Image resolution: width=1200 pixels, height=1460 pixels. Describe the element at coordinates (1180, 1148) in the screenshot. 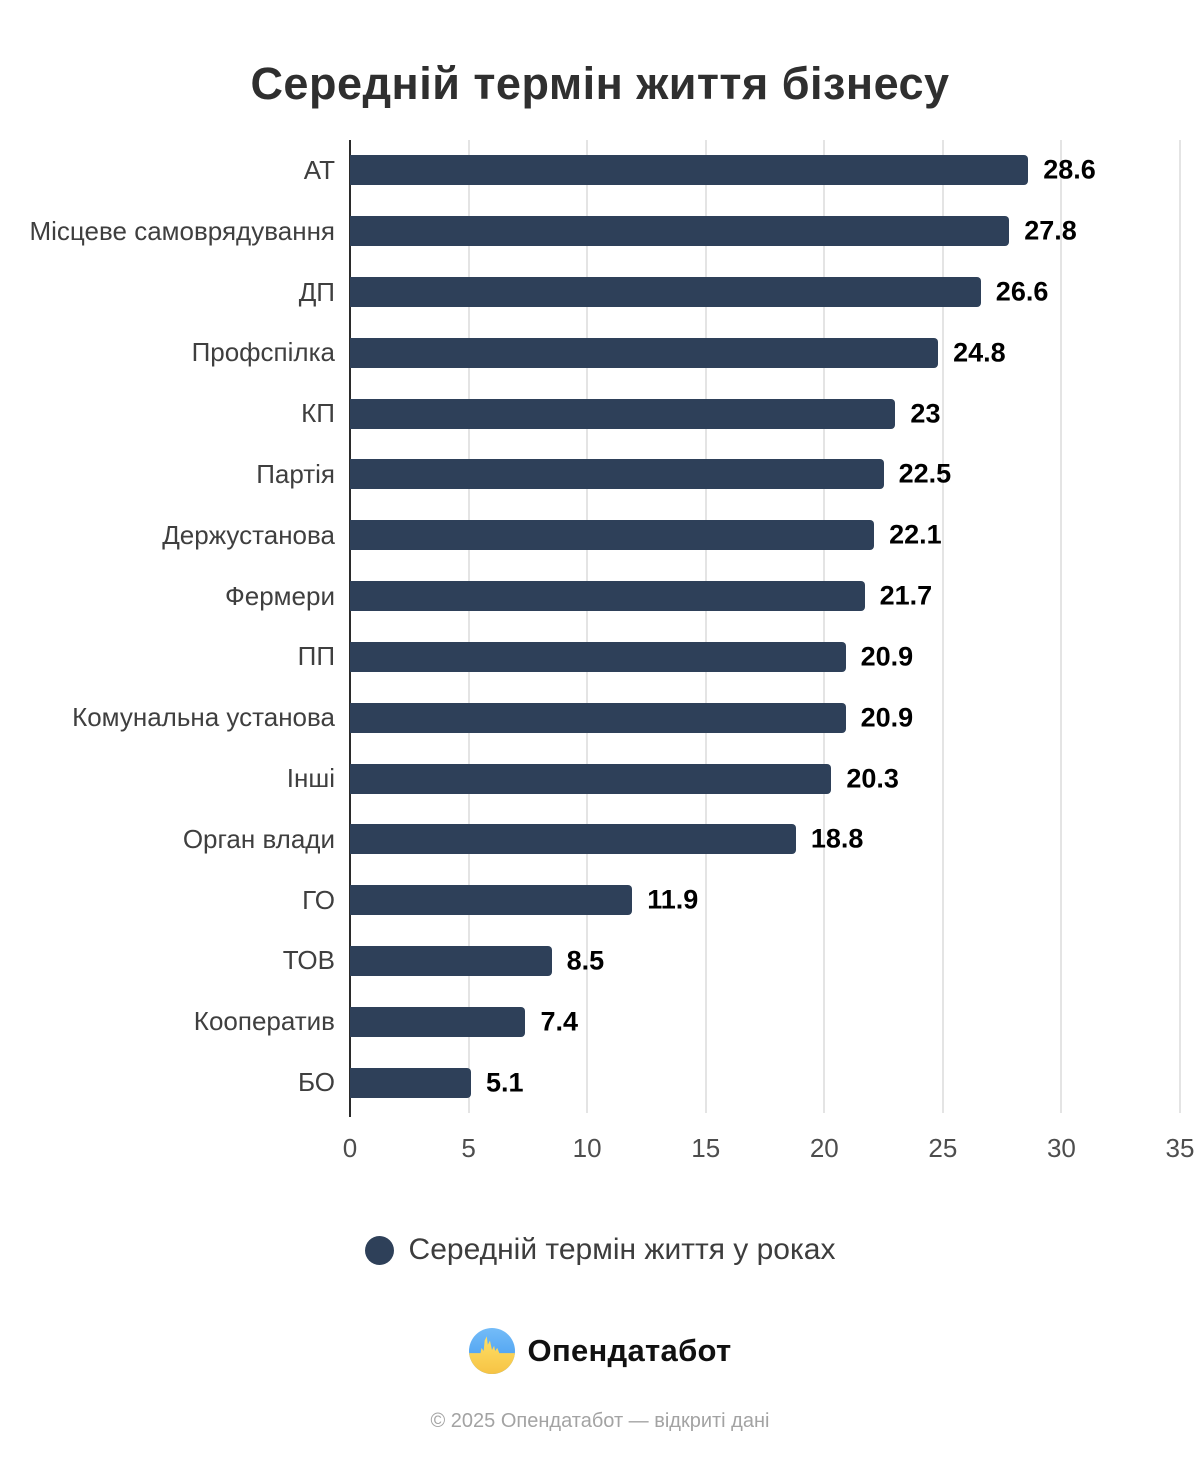

I see `x-tick-label: 35` at that location.